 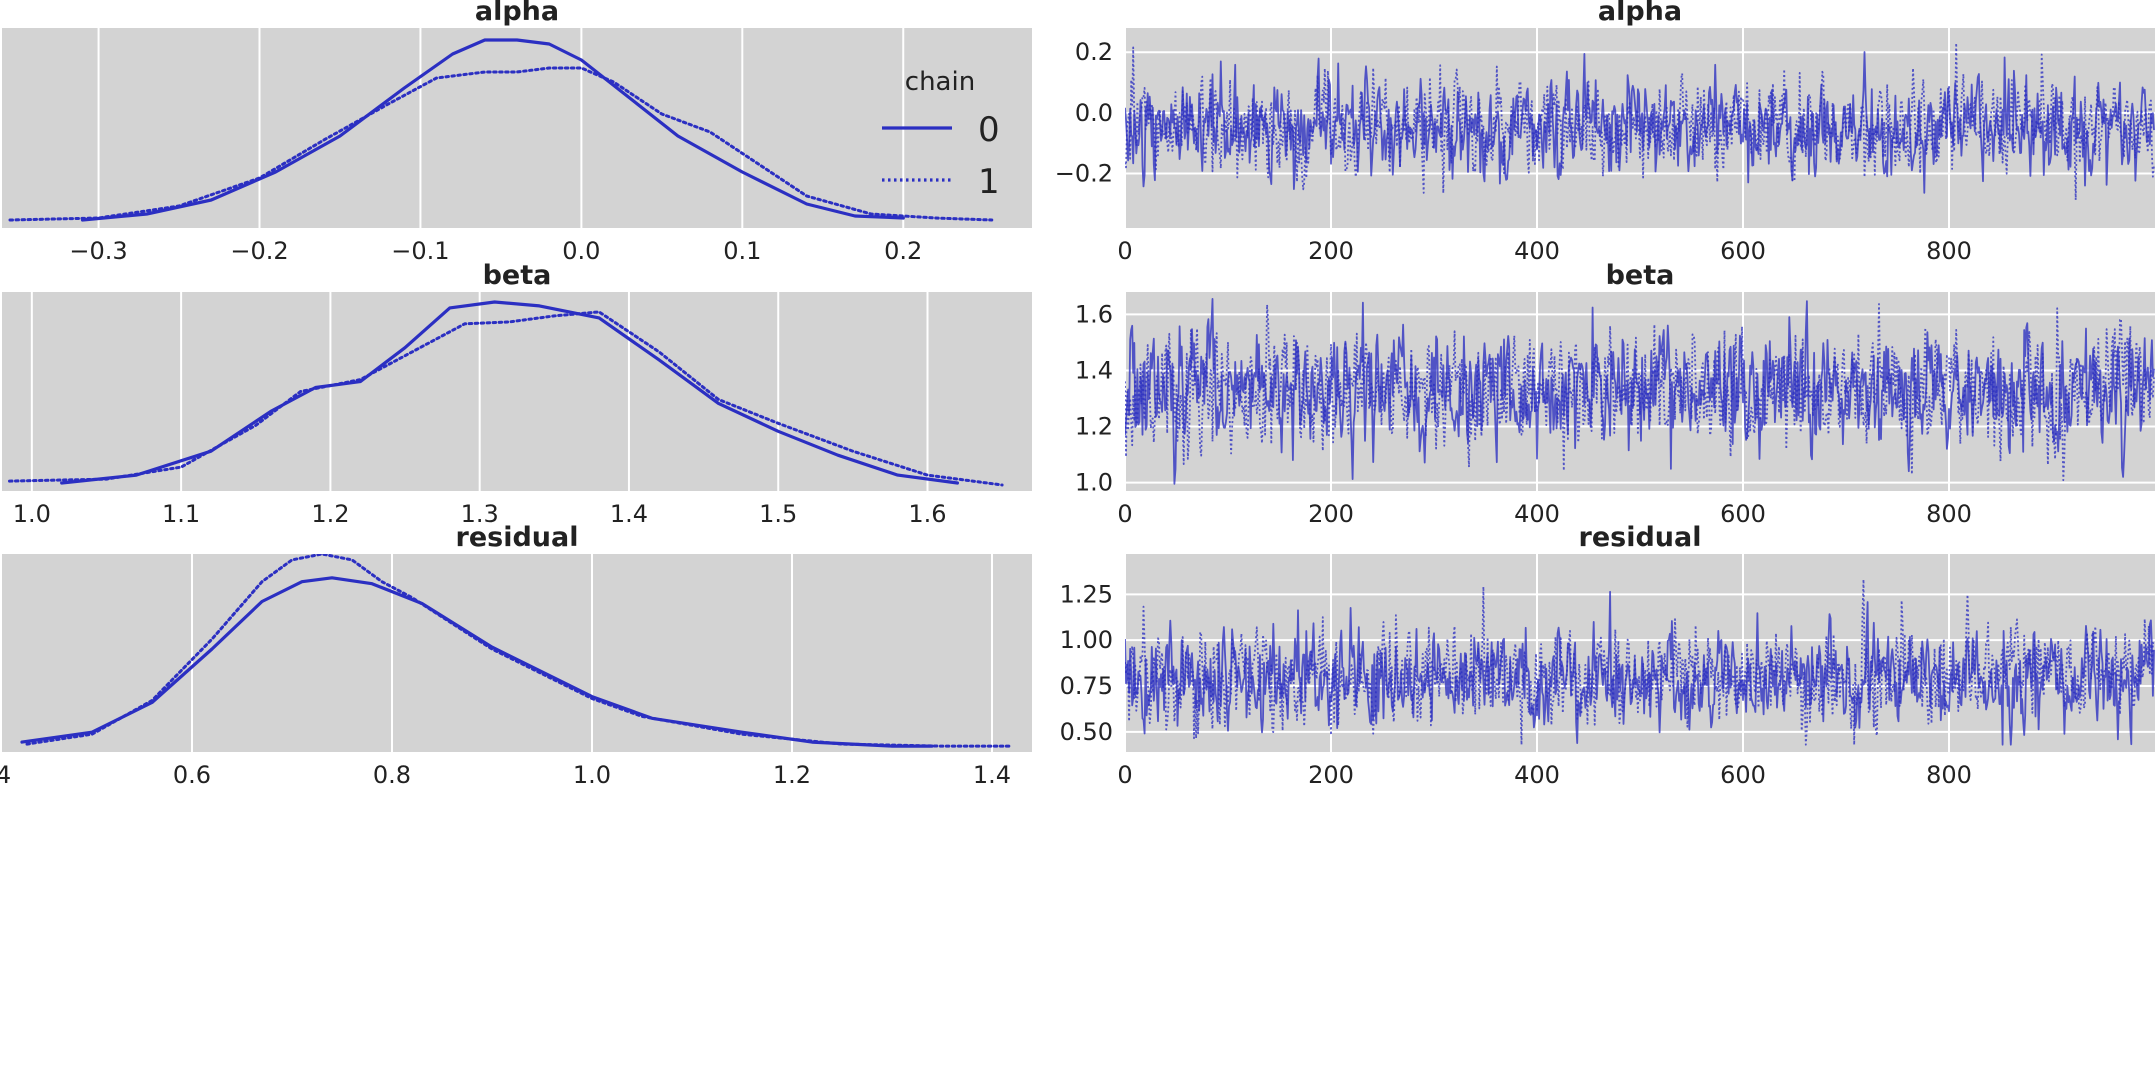 I want to click on residual-density-panel: 0.4 0.6 0.8 1.0 1.2 1.4 residual, so click(x=516, y=655).